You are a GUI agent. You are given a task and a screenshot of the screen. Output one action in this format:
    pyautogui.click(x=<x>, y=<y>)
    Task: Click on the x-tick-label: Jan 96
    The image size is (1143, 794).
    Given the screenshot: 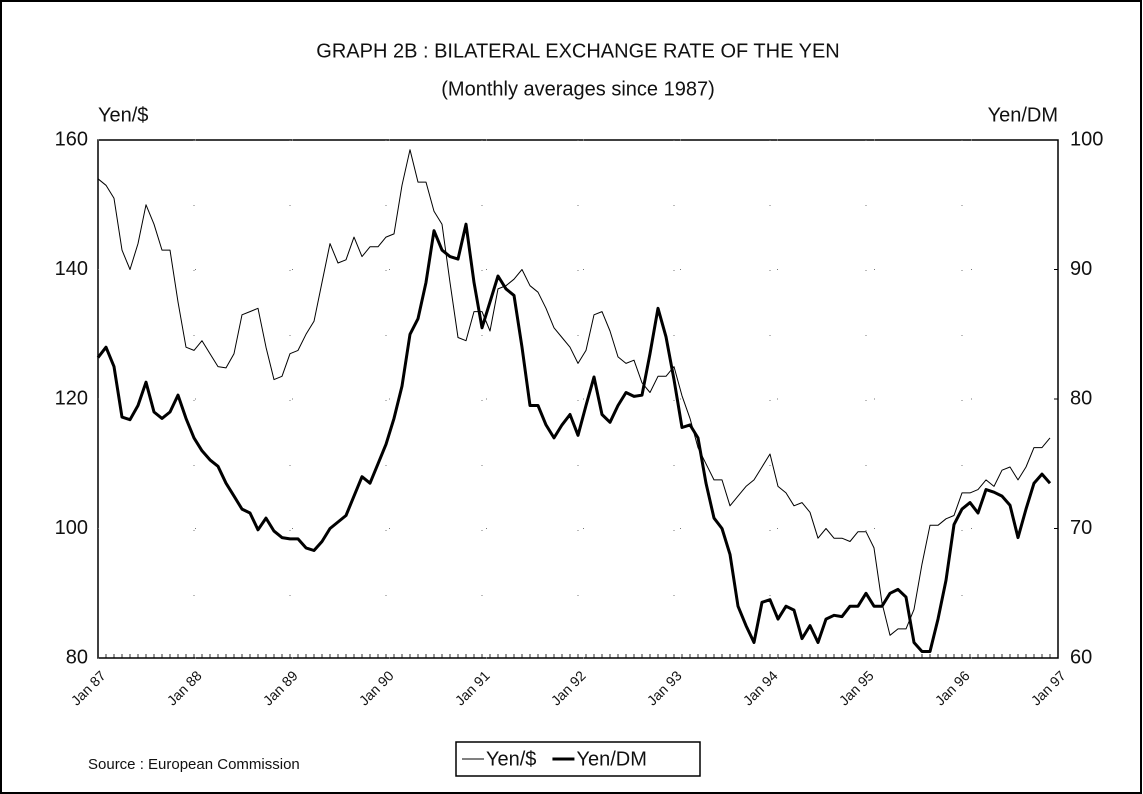 What is the action you would take?
    pyautogui.click(x=952, y=687)
    